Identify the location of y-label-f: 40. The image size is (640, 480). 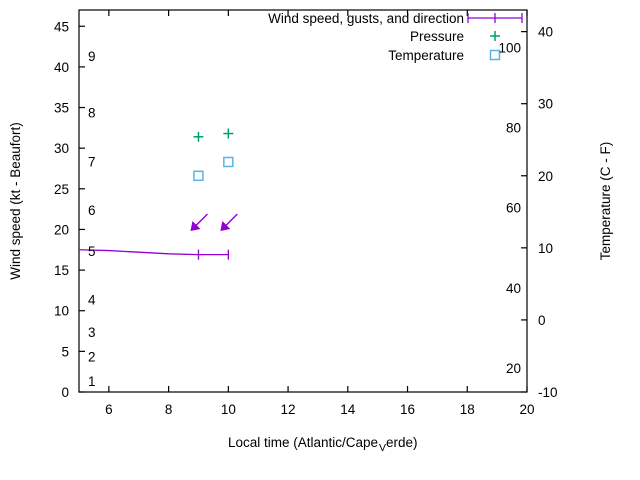
(513, 288).